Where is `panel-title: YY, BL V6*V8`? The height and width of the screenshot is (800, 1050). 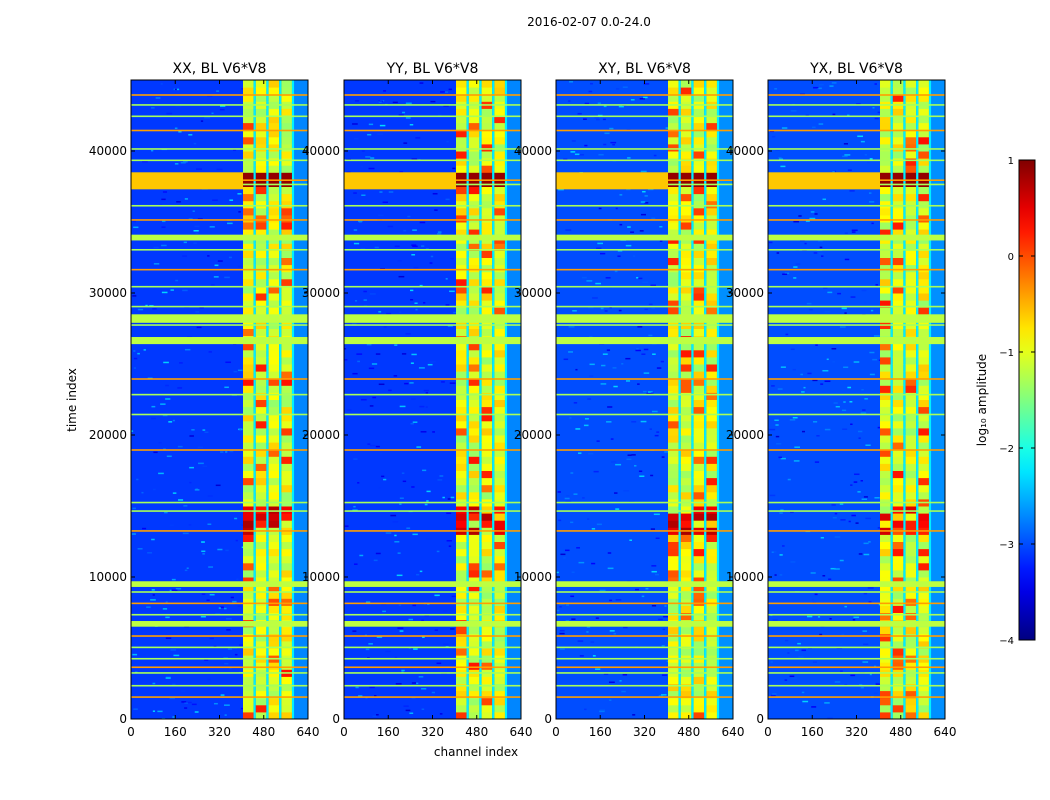 panel-title: YY, BL V6*V8 is located at coordinates (432, 69).